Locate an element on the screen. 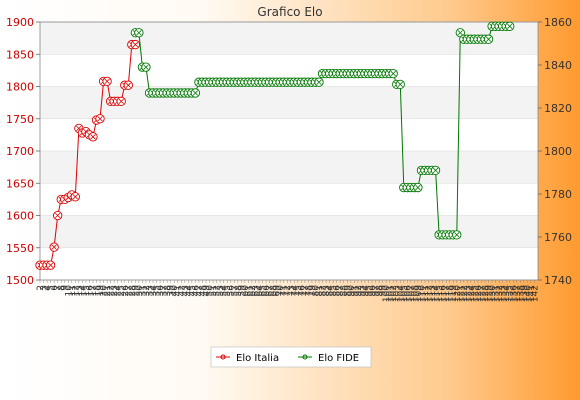 The height and width of the screenshot is (400, 580). x-tick-label: 82 is located at coordinates (324, 290).